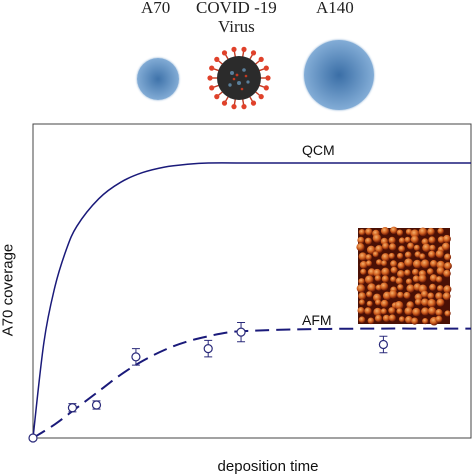  What do you see at coordinates (268, 466) in the screenshot?
I see `x-axis-label: deposition time` at bounding box center [268, 466].